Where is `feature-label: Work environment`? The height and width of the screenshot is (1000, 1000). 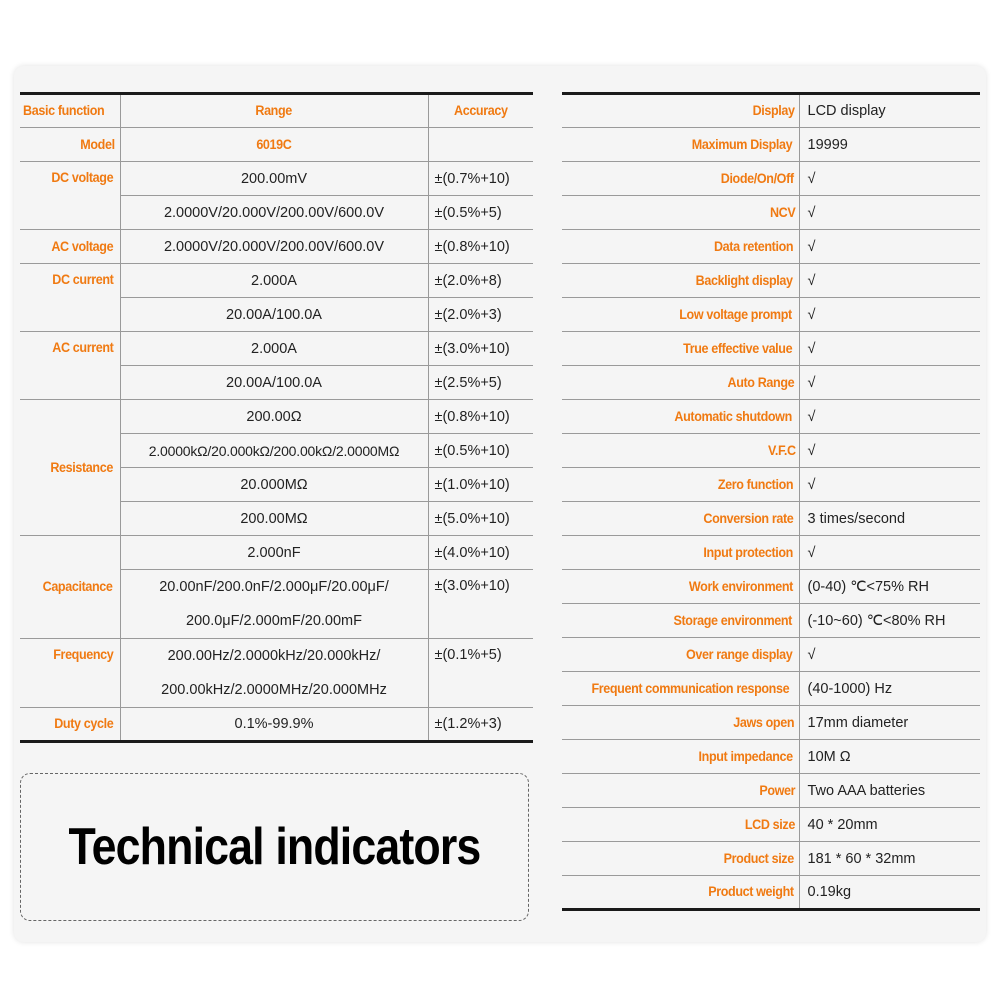
feature-label: Work environment is located at coordinates (740, 586).